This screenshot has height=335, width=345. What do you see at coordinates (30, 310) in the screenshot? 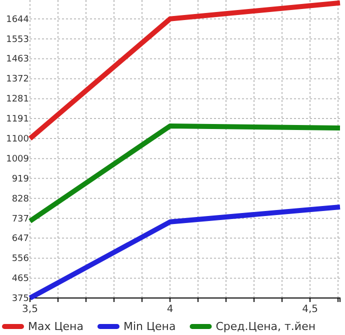
I see `x-tick-label: 3,5` at bounding box center [30, 310].